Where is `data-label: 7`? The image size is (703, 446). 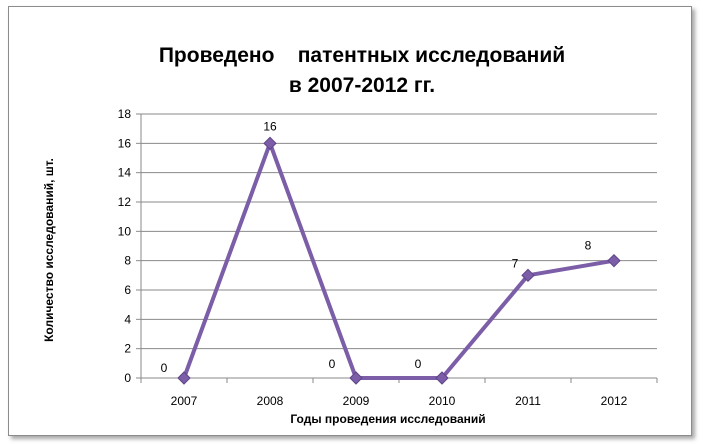
data-label: 7 is located at coordinates (515, 263).